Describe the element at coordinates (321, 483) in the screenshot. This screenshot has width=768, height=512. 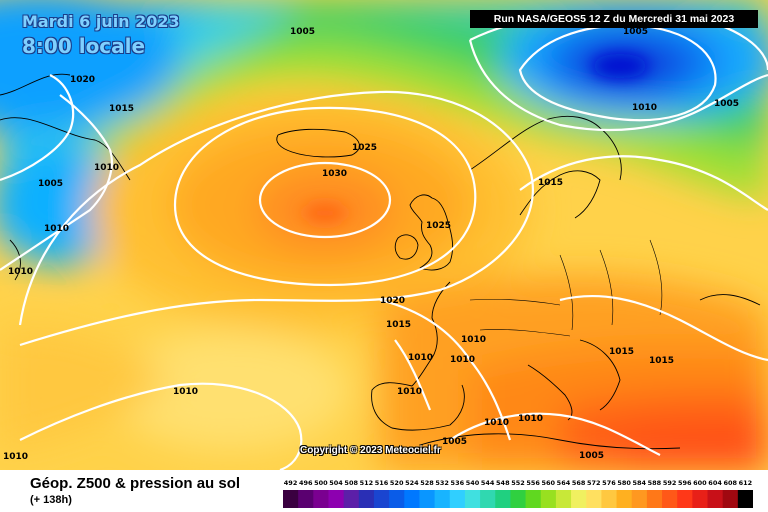
I see `scale-tick-label: 500` at that location.